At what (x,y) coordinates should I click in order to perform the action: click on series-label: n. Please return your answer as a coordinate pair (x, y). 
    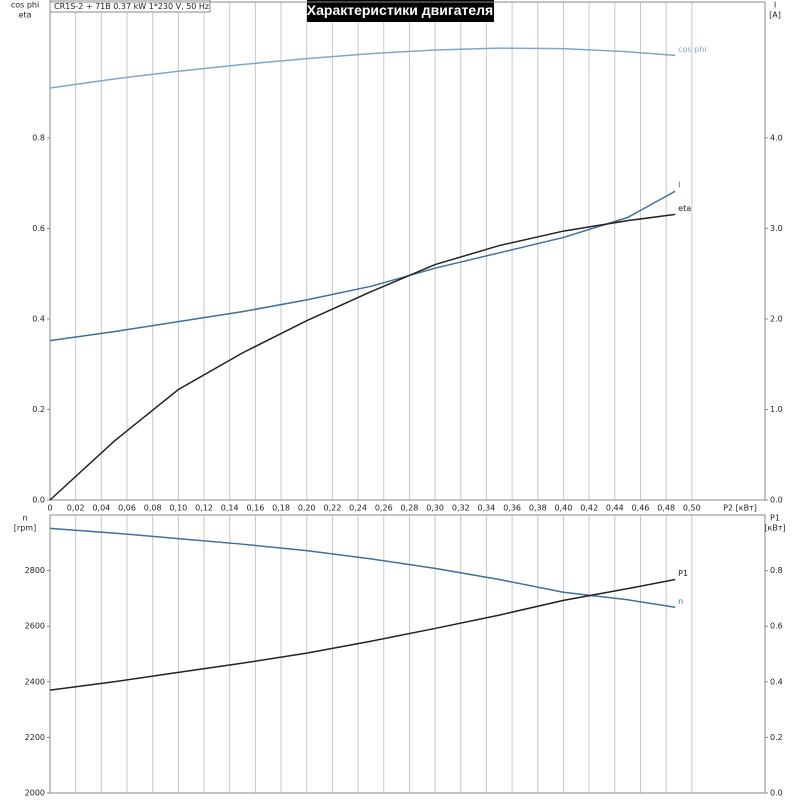
    Looking at the image, I should click on (680, 601).